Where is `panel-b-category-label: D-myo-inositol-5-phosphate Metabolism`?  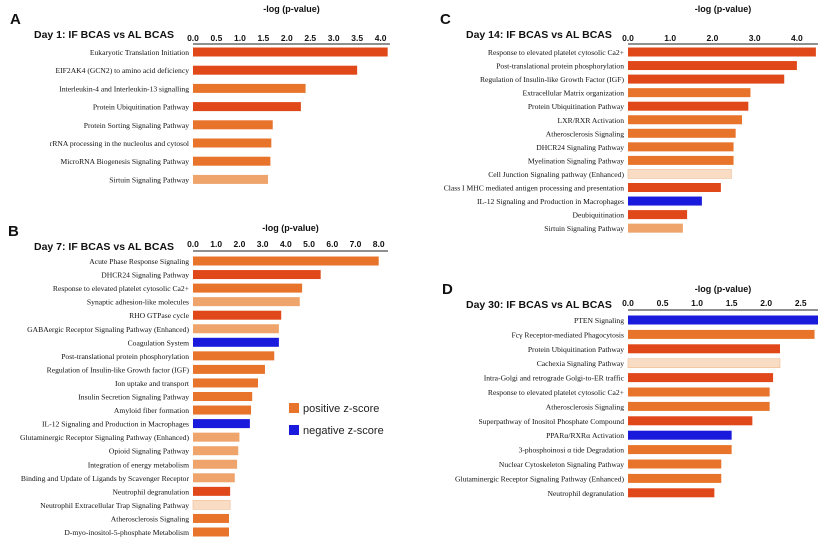
panel-b-category-label: D-myo-inositol-5-phosphate Metabolism is located at coordinates (126, 532).